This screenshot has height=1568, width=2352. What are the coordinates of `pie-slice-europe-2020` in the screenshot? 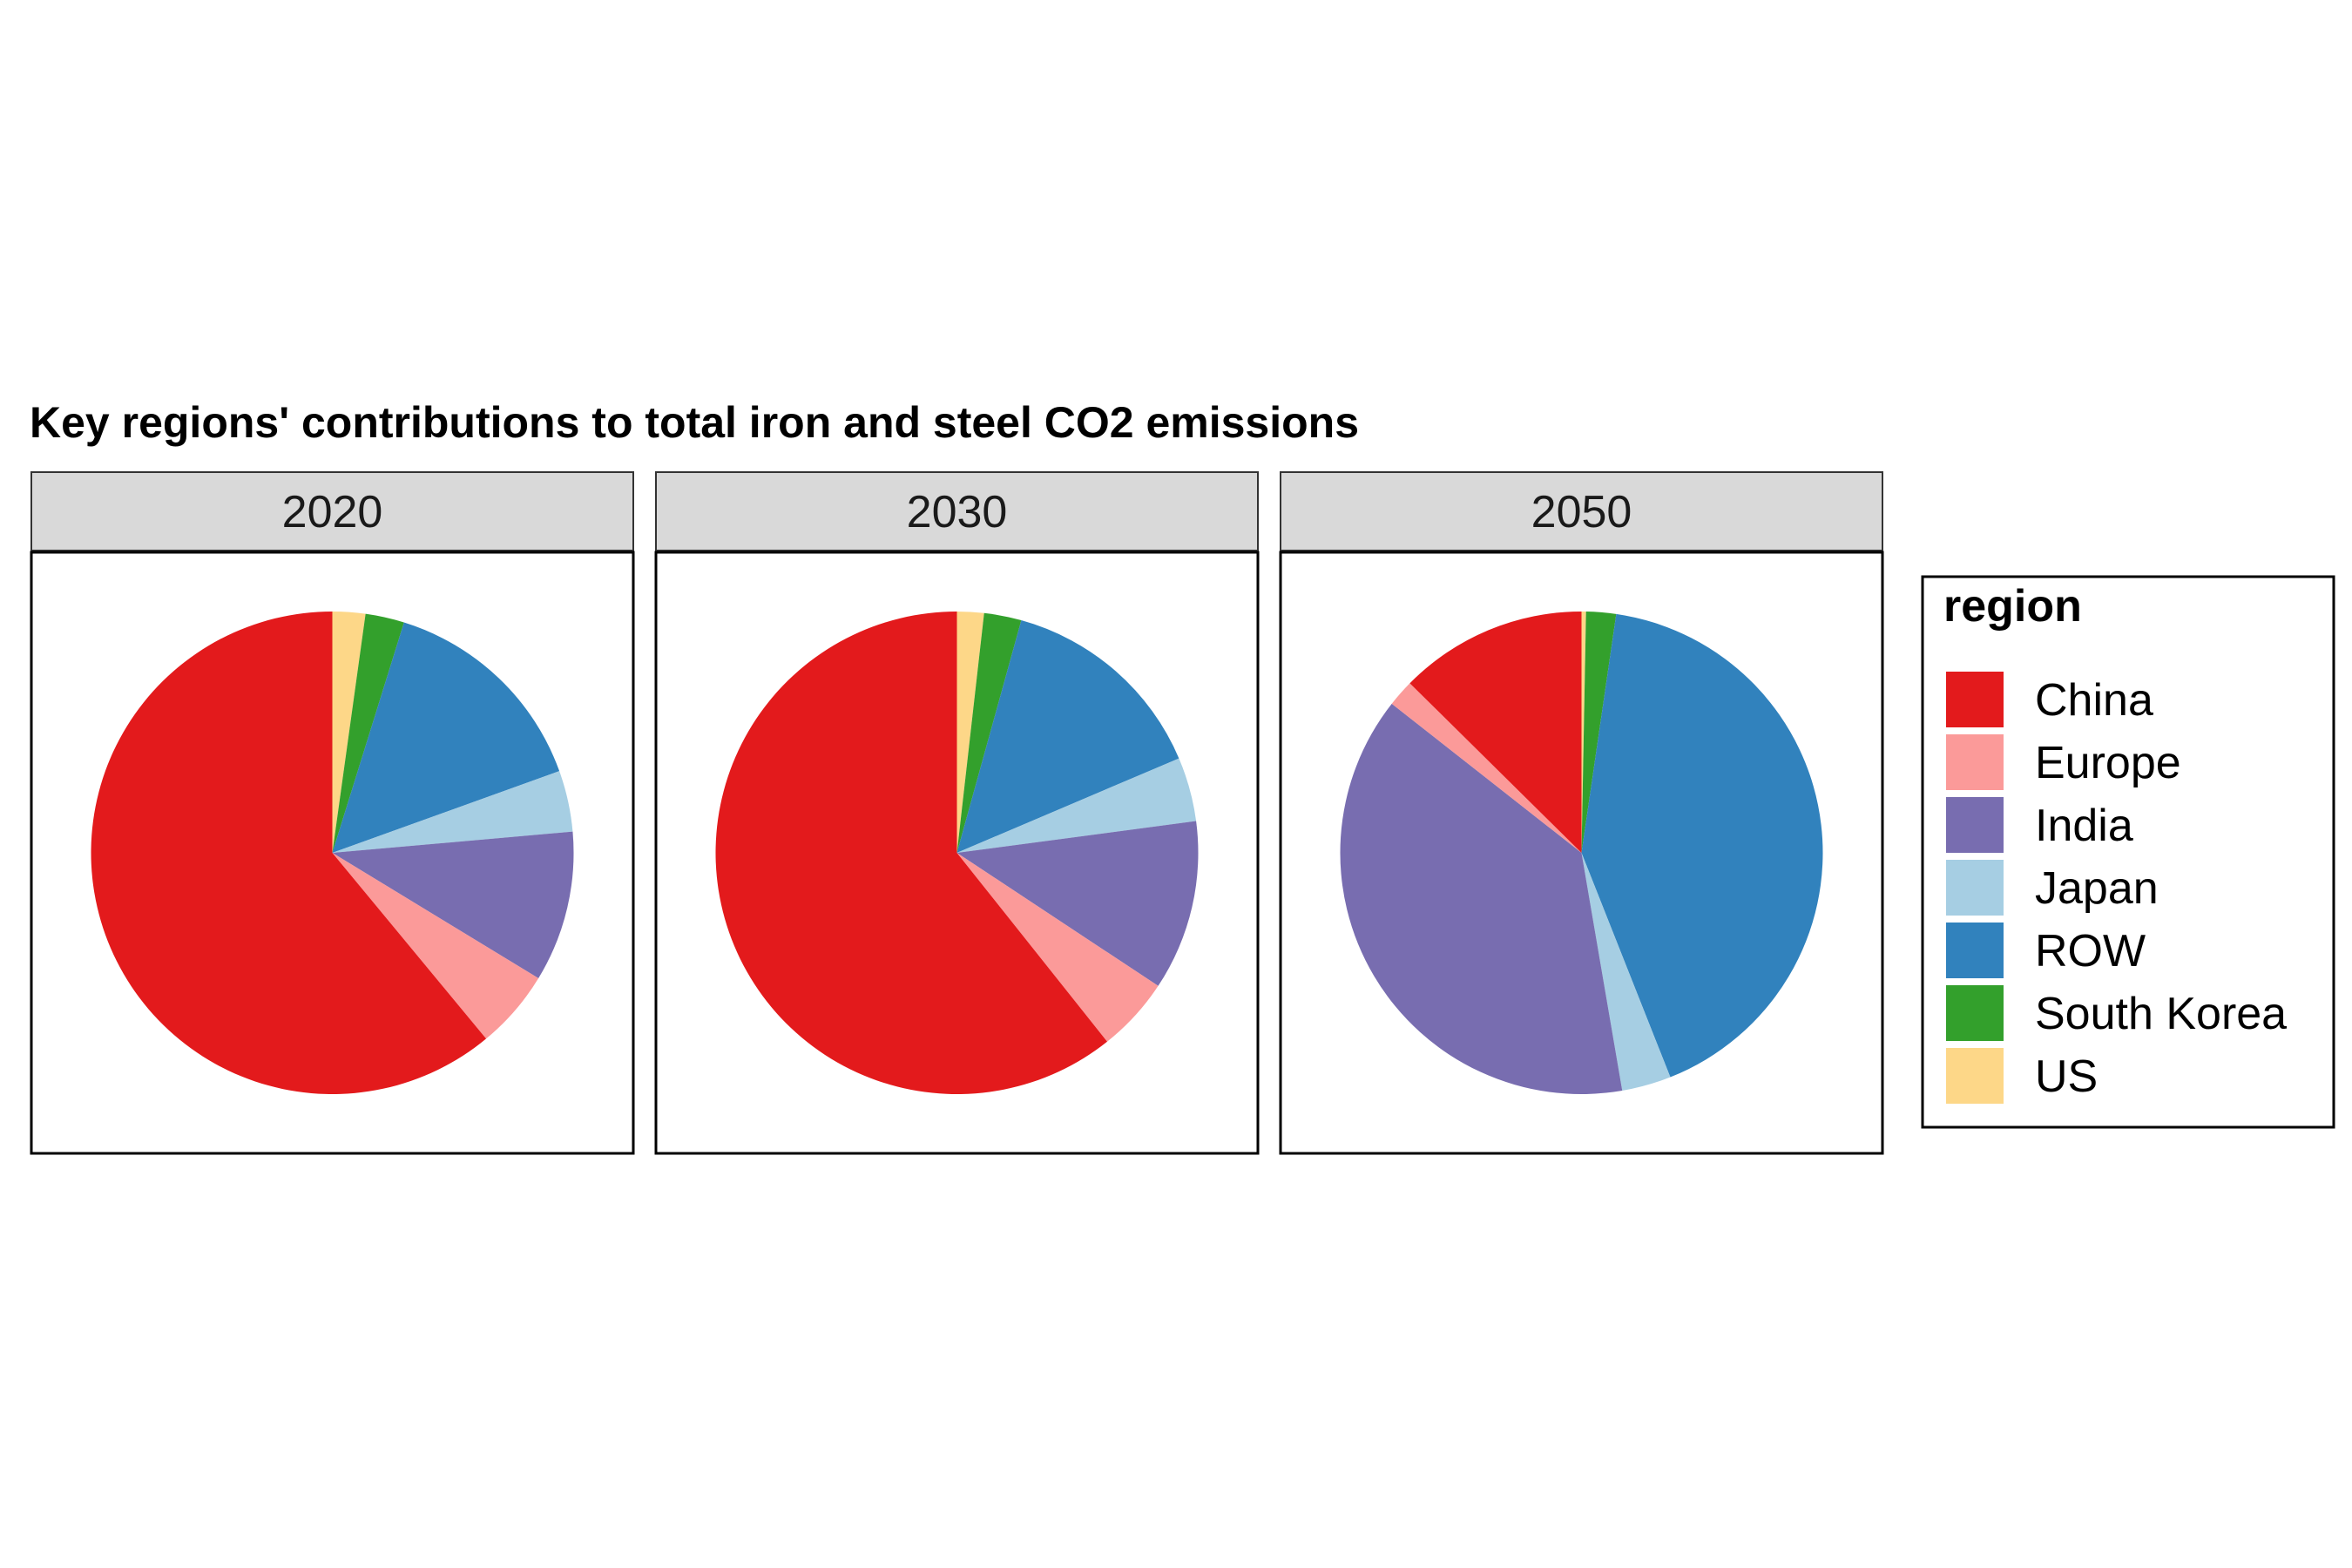 It's located at (435, 946).